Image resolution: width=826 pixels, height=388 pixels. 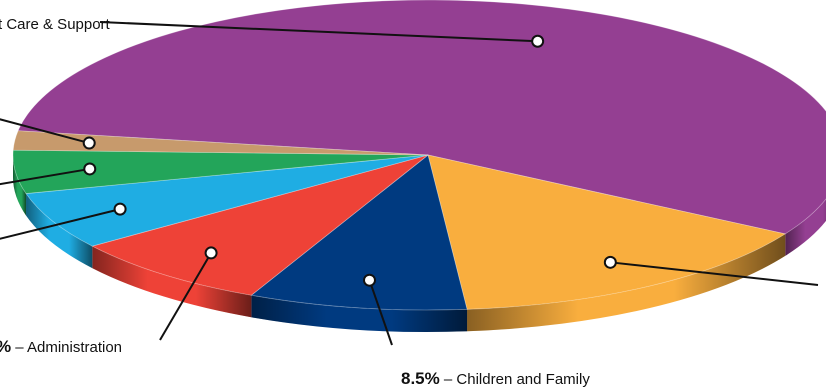 What do you see at coordinates (55, 24) in the screenshot?
I see `label-care-support: t Care & Support` at bounding box center [55, 24].